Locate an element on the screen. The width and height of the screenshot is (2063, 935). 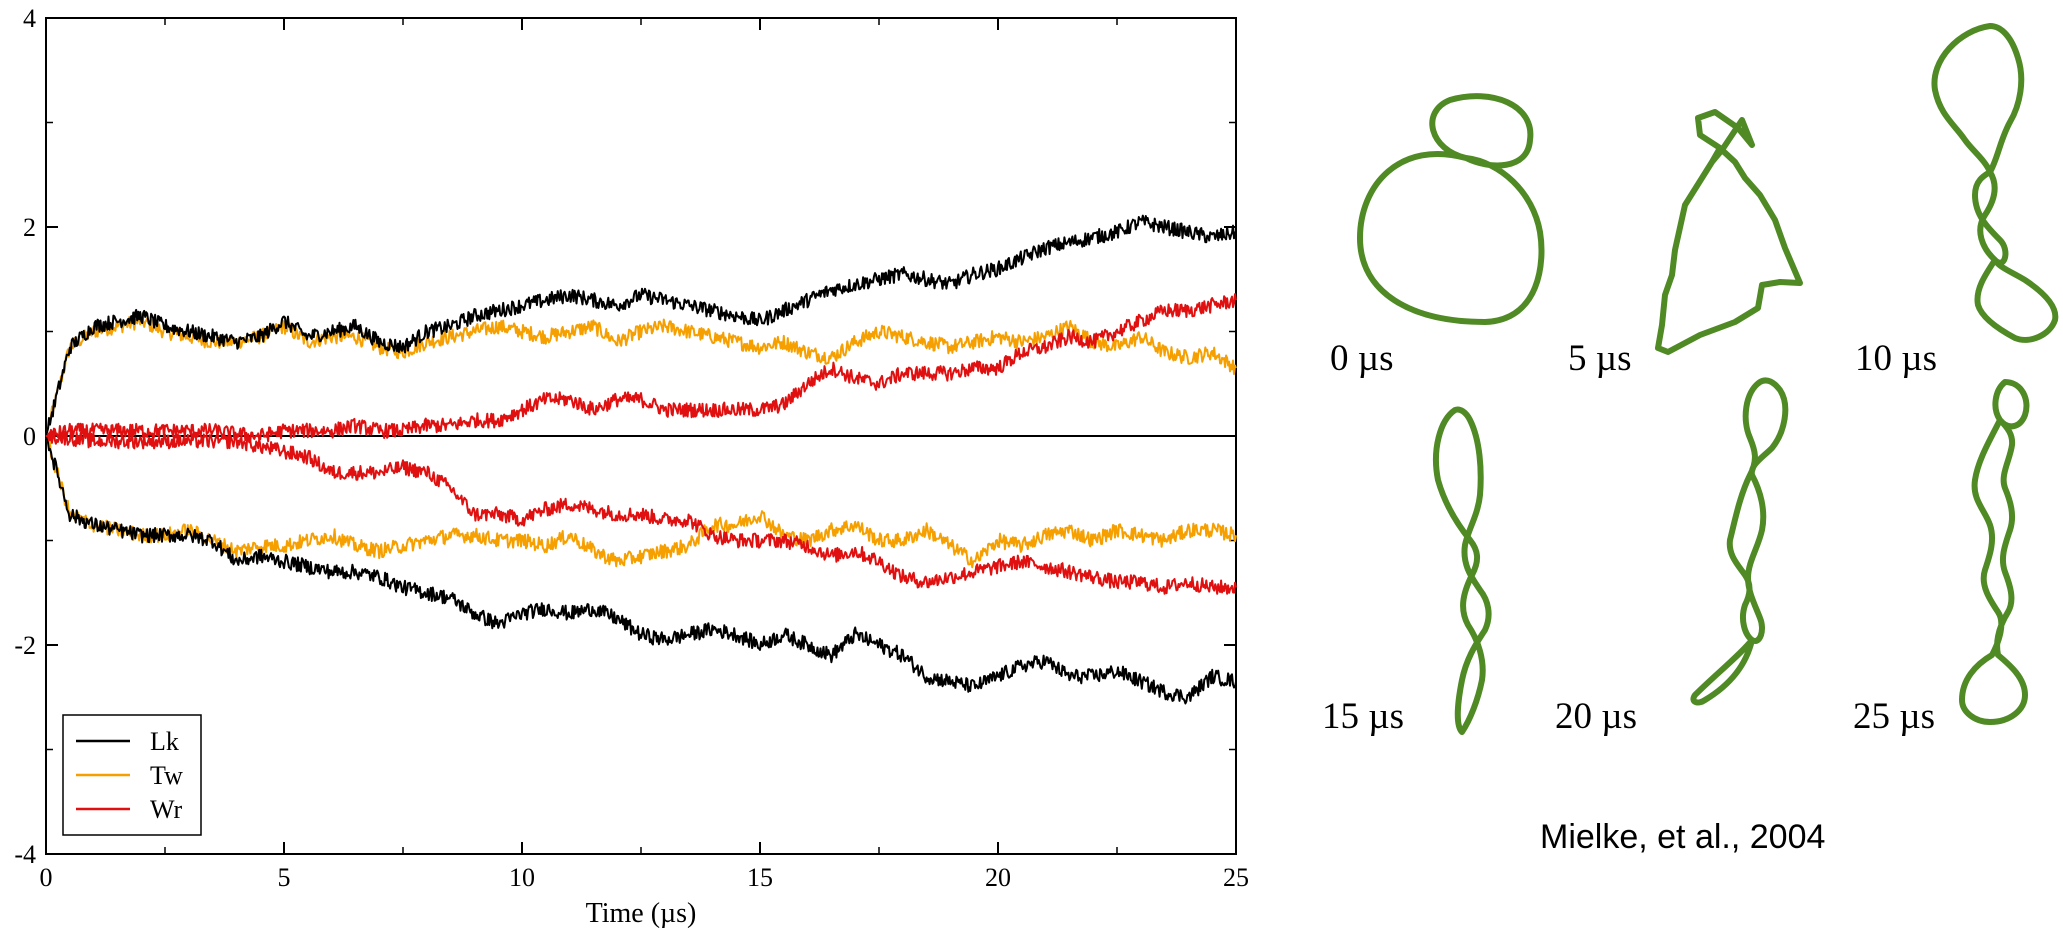
legend: Lk Tw Wr is located at coordinates (132, 775).